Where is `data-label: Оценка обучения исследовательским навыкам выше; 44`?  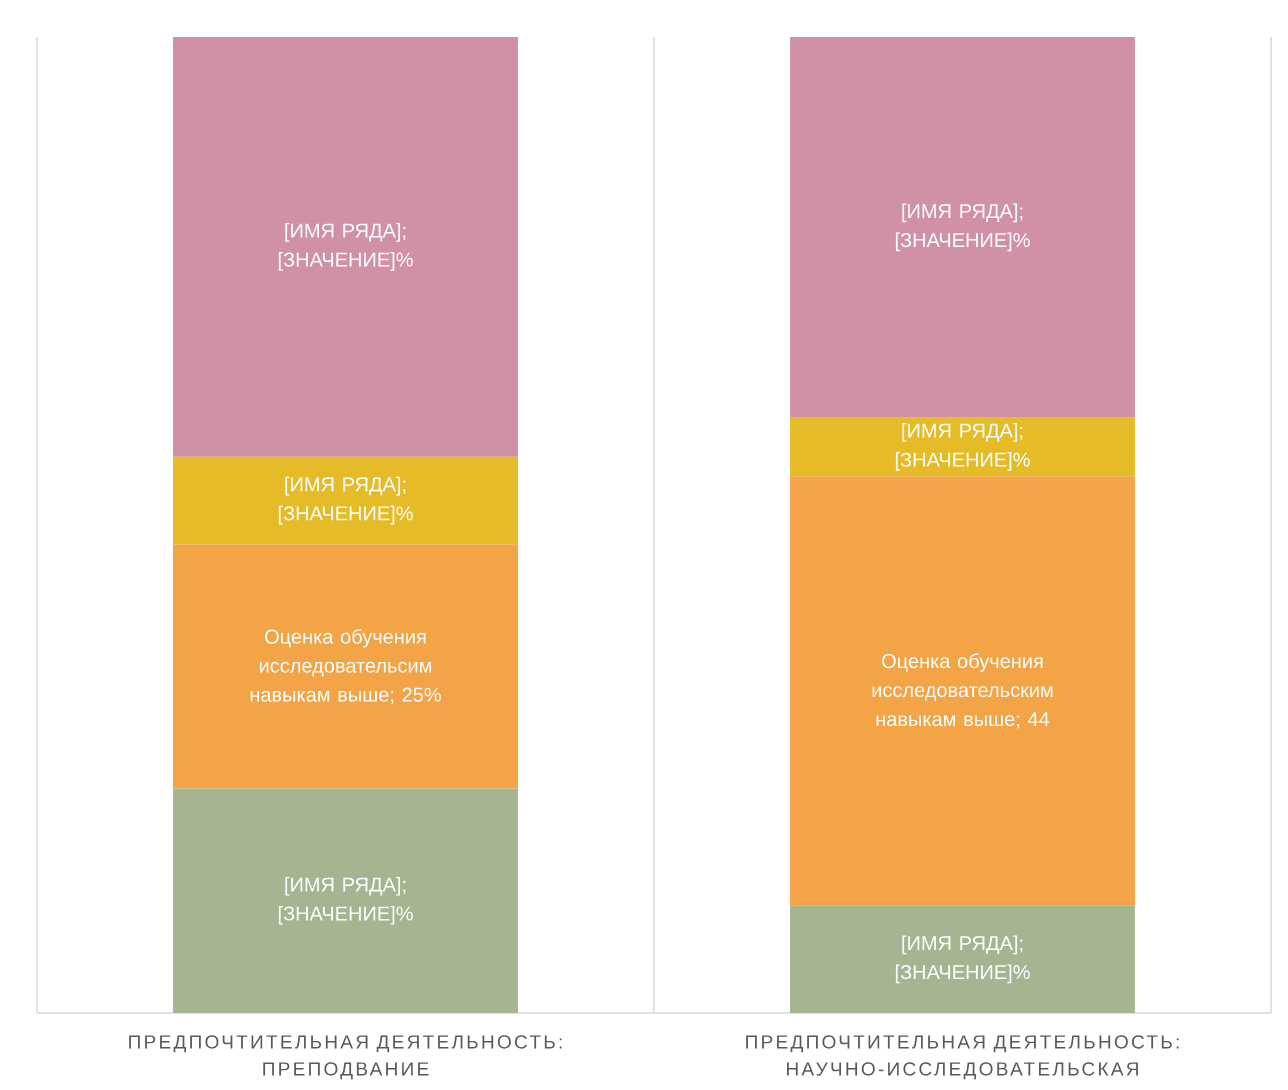
data-label: Оценка обучения исследовательским навыкам выше; 44 is located at coordinates (962, 691).